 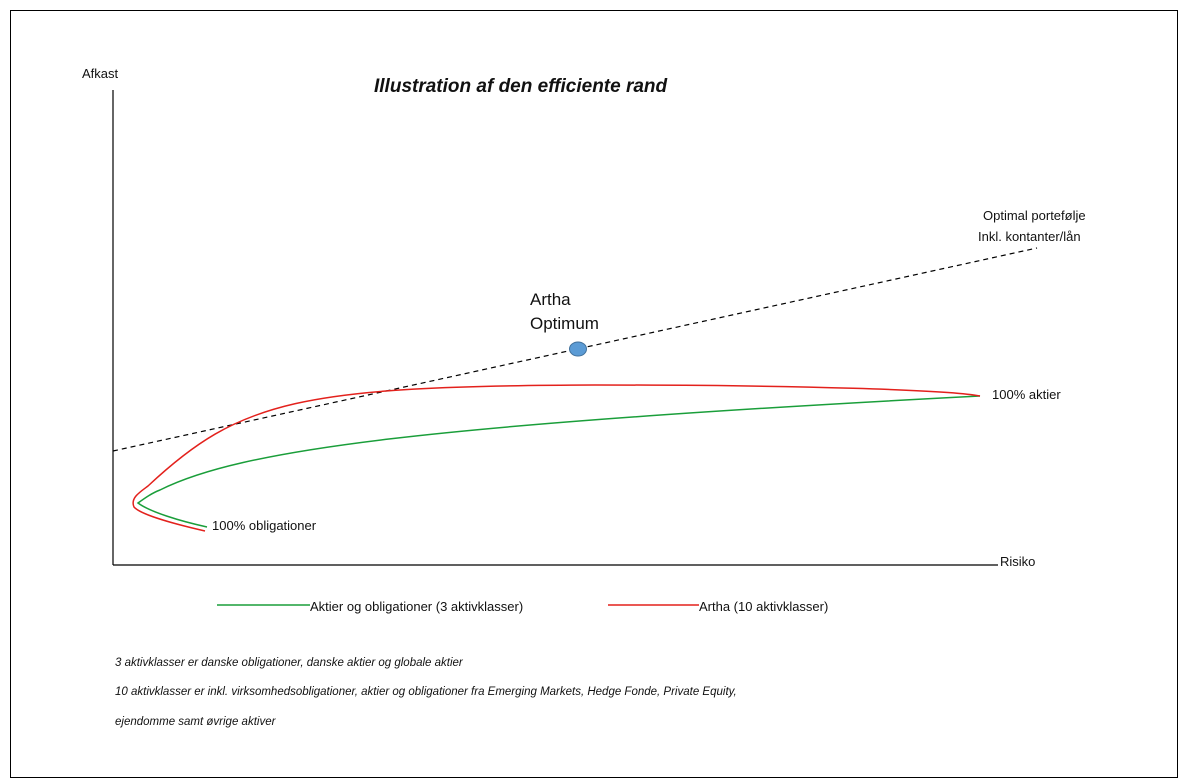 What do you see at coordinates (564, 323) in the screenshot?
I see `optimum-label-line2: Optimum` at bounding box center [564, 323].